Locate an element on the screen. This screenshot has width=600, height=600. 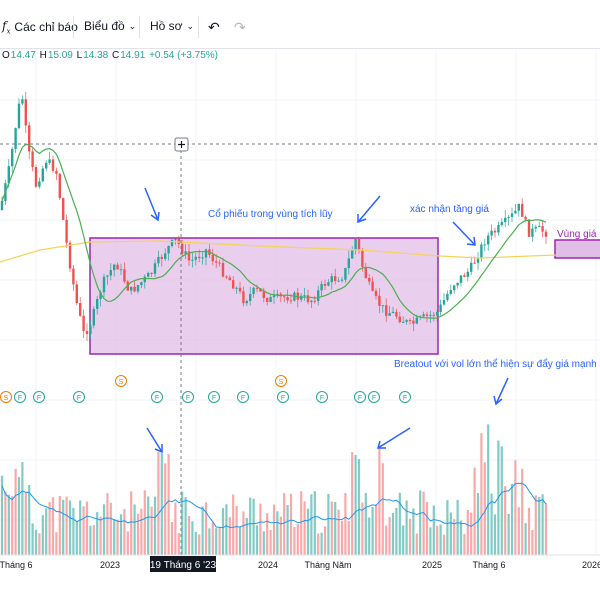
profile-dropdown: Hồ sơ ⌄ is located at coordinates (172, 26).